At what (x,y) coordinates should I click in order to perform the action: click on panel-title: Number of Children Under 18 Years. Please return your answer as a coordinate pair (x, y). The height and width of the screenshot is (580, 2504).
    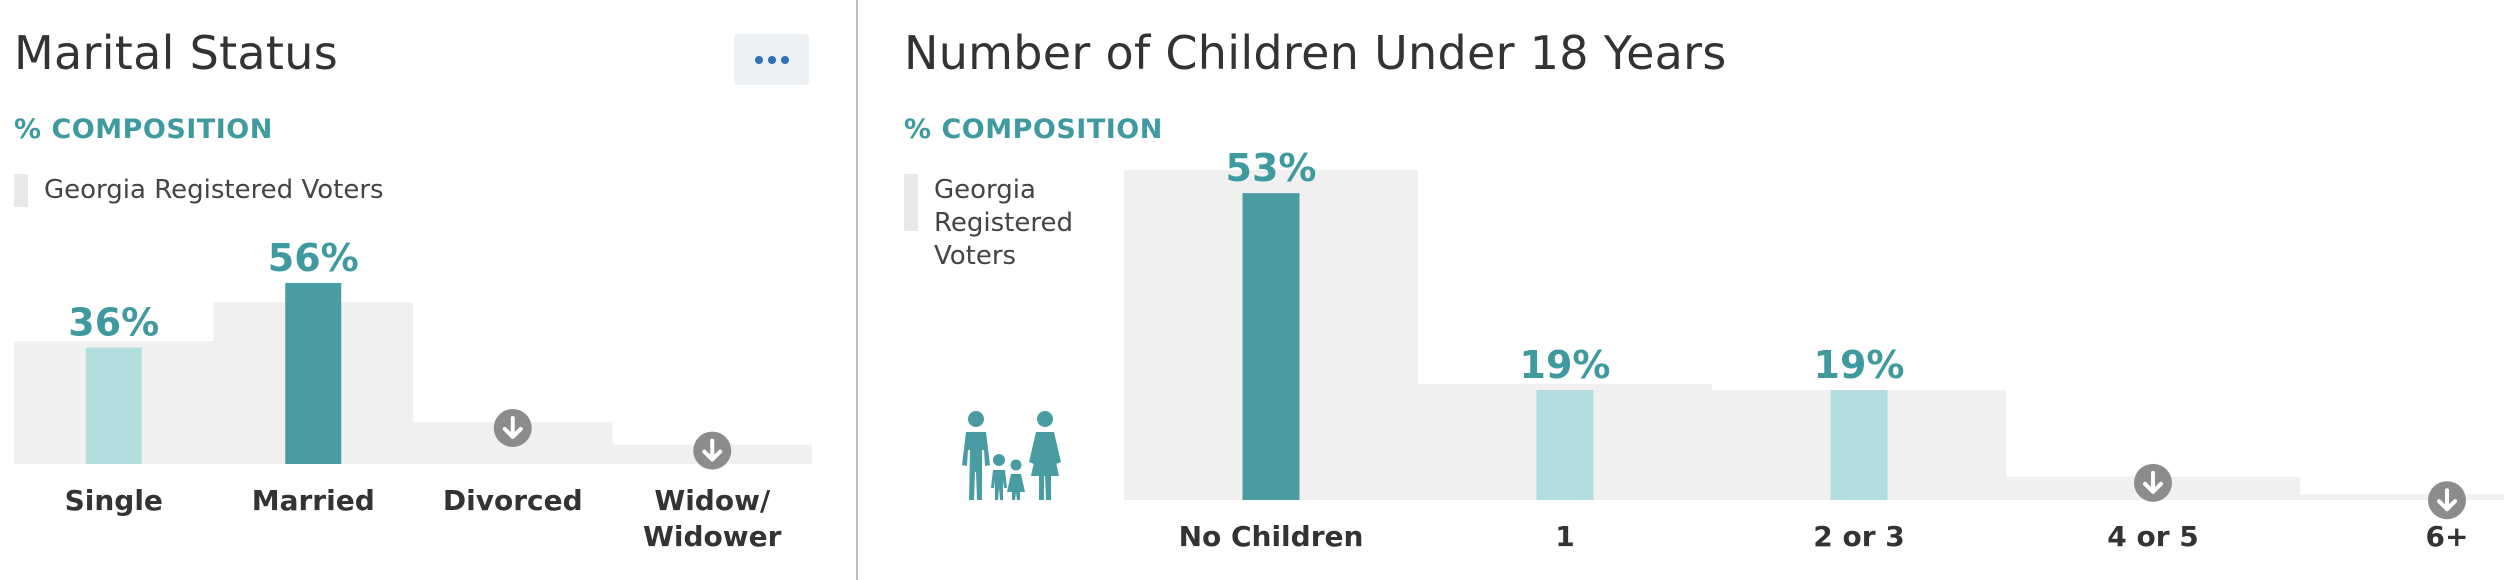
    Looking at the image, I should click on (1315, 53).